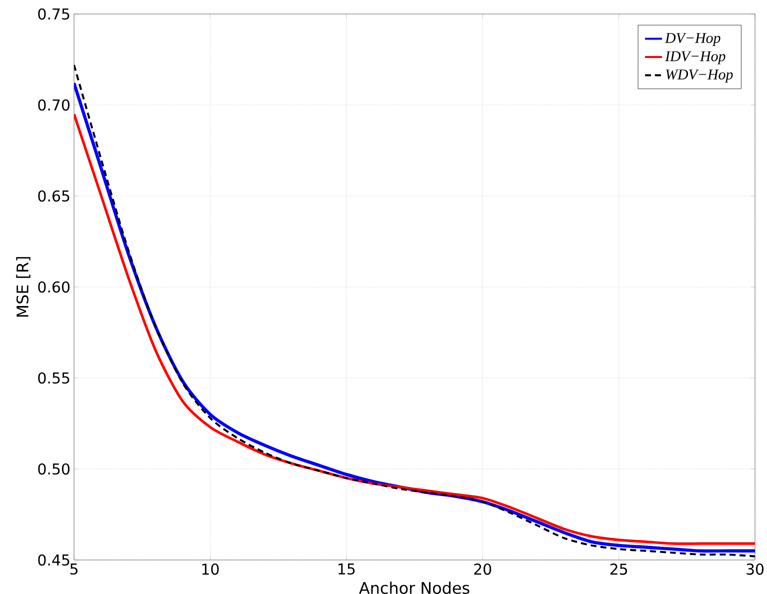 This screenshot has width=767, height=594. What do you see at coordinates (54, 378) in the screenshot?
I see `y-tick-label: 0.55` at bounding box center [54, 378].